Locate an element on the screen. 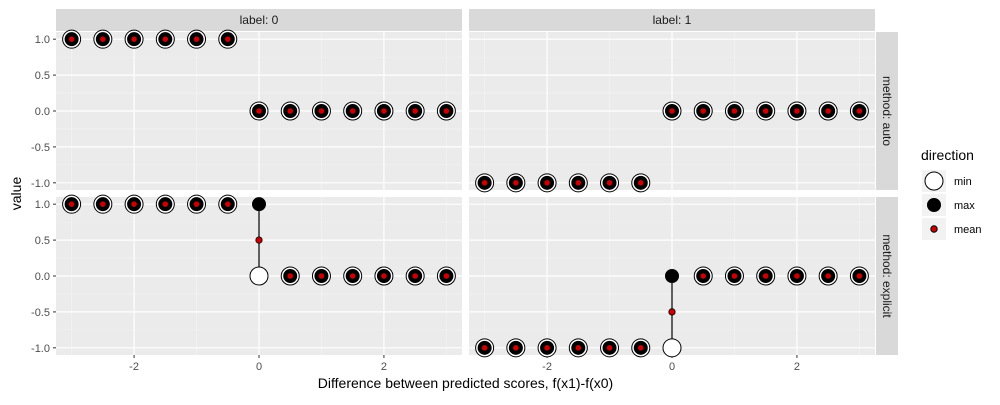 The width and height of the screenshot is (1000, 405). legend-label: mean is located at coordinates (968, 230).